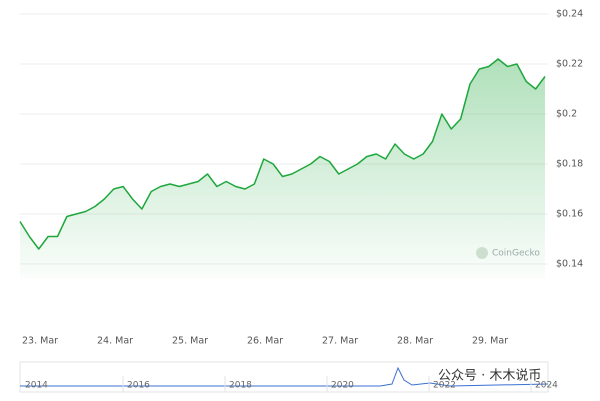  What do you see at coordinates (40, 341) in the screenshot?
I see `x-tick-label: 23. Mar` at bounding box center [40, 341].